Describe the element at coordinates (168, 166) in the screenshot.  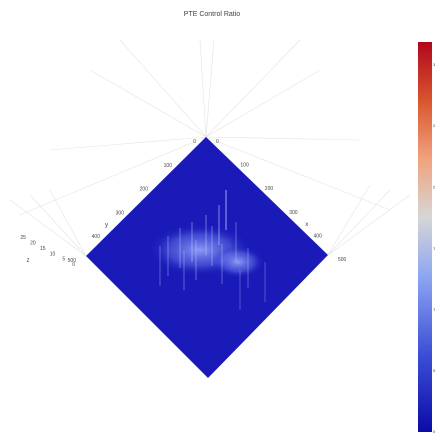
I see `y-tick-label: 100` at that location.